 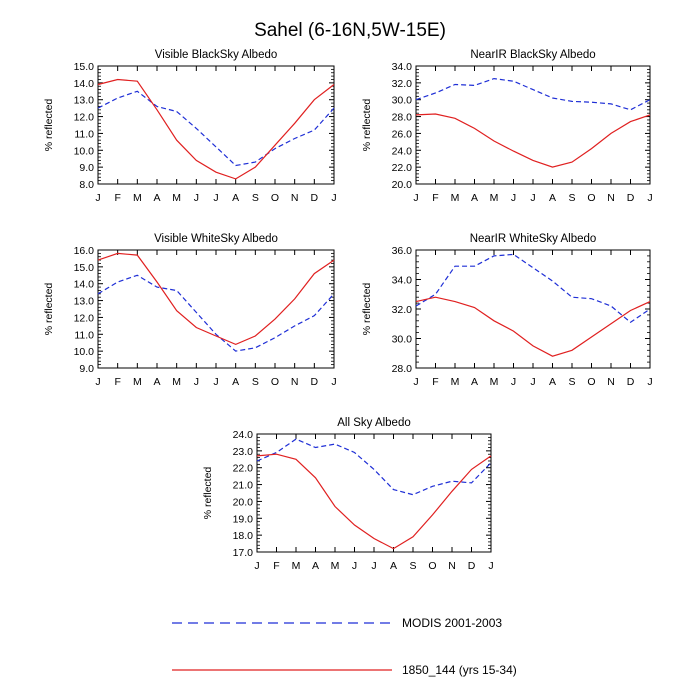 I want to click on y-tick-label: 15.0, so click(x=84, y=67).